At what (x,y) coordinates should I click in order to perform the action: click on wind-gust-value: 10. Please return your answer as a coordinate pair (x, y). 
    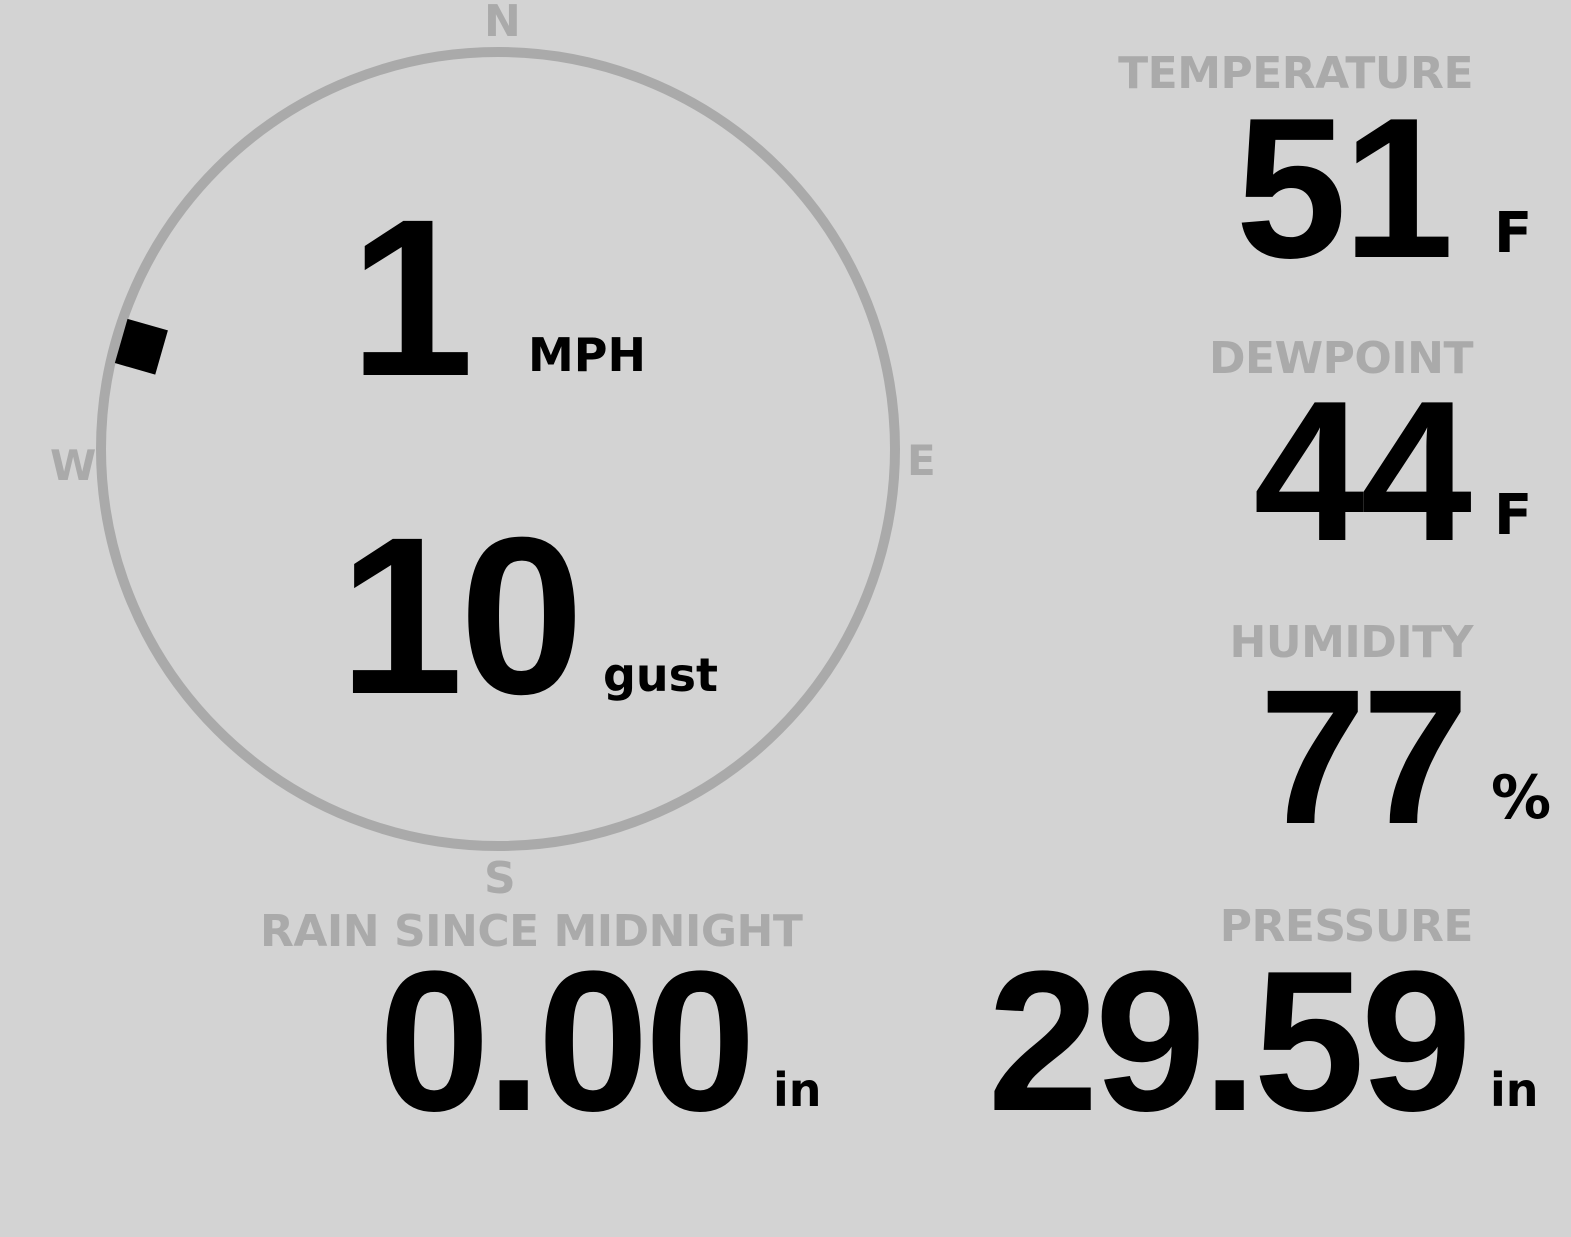
    Looking at the image, I should click on (461, 616).